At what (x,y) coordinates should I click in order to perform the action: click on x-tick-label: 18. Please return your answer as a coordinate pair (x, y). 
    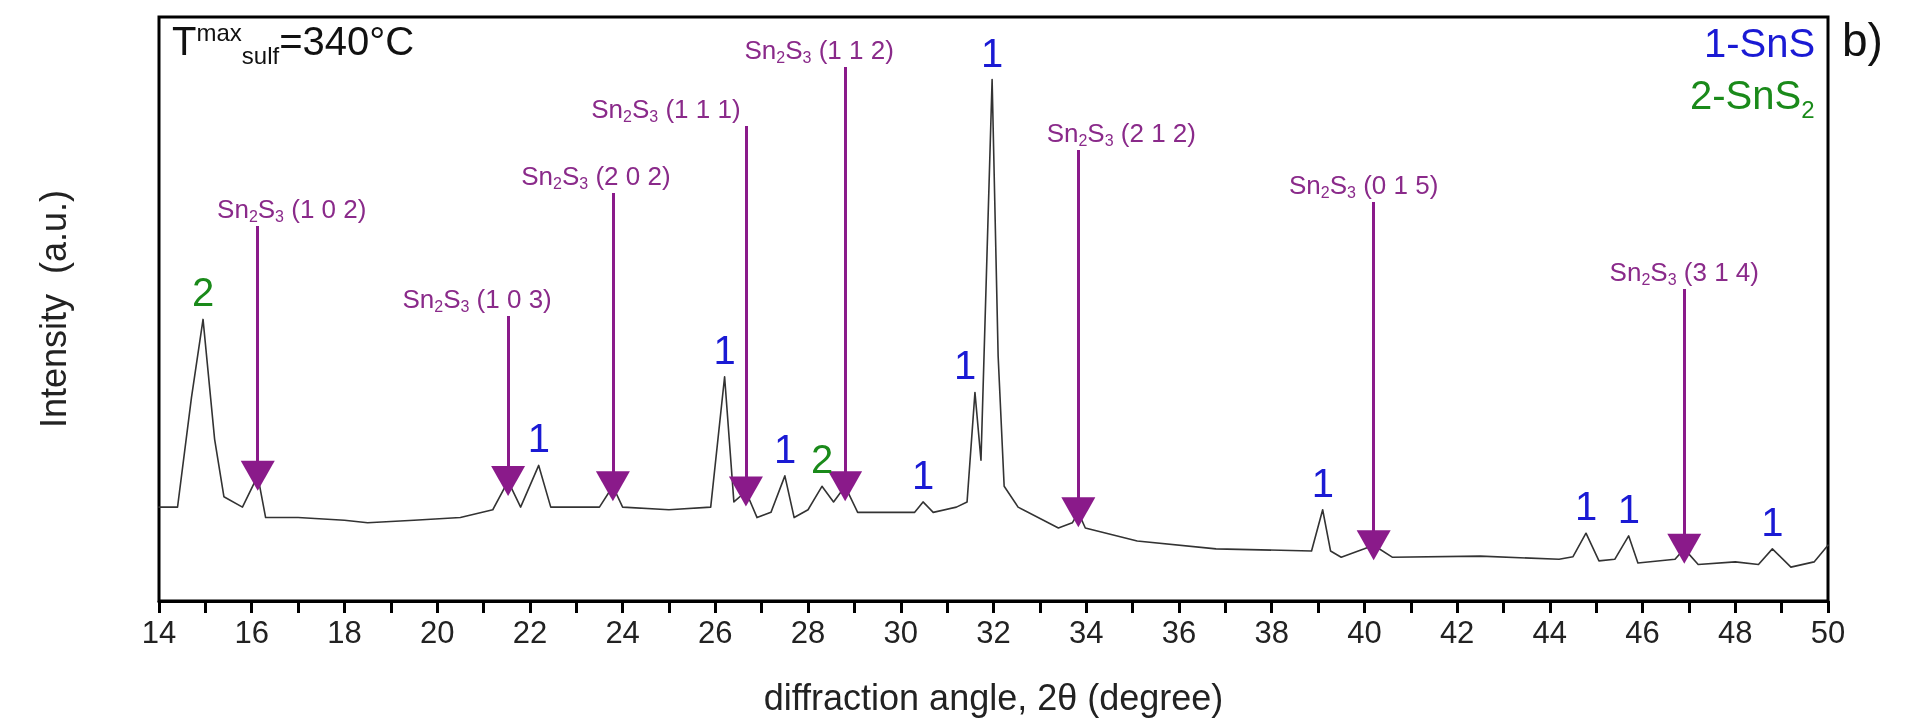
    Looking at the image, I should click on (344, 632).